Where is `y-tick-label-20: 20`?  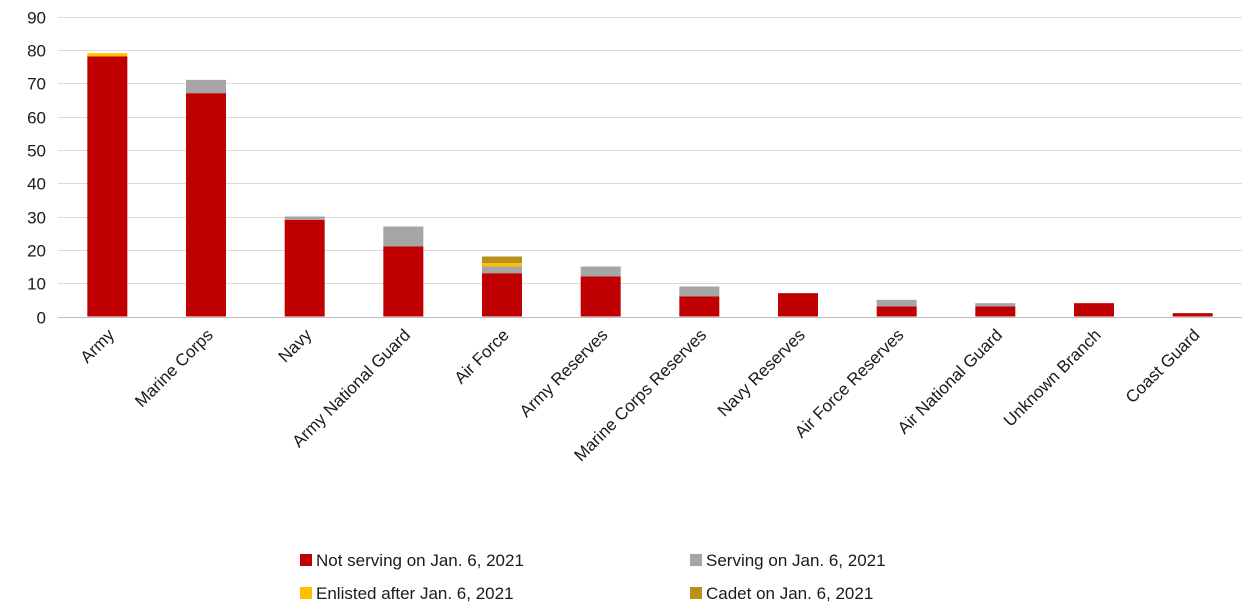 y-tick-label-20: 20 is located at coordinates (36, 251).